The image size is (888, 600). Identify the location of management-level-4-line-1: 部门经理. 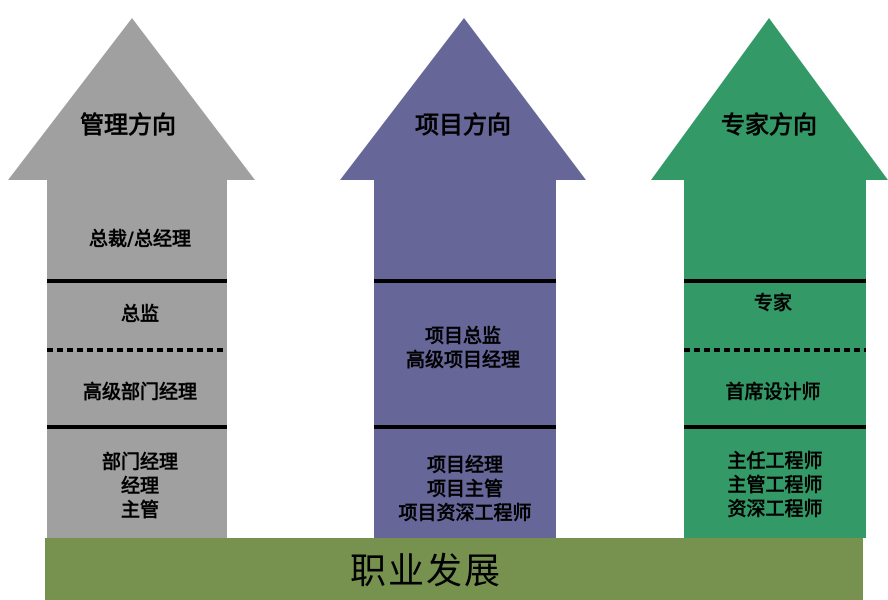
(140, 461).